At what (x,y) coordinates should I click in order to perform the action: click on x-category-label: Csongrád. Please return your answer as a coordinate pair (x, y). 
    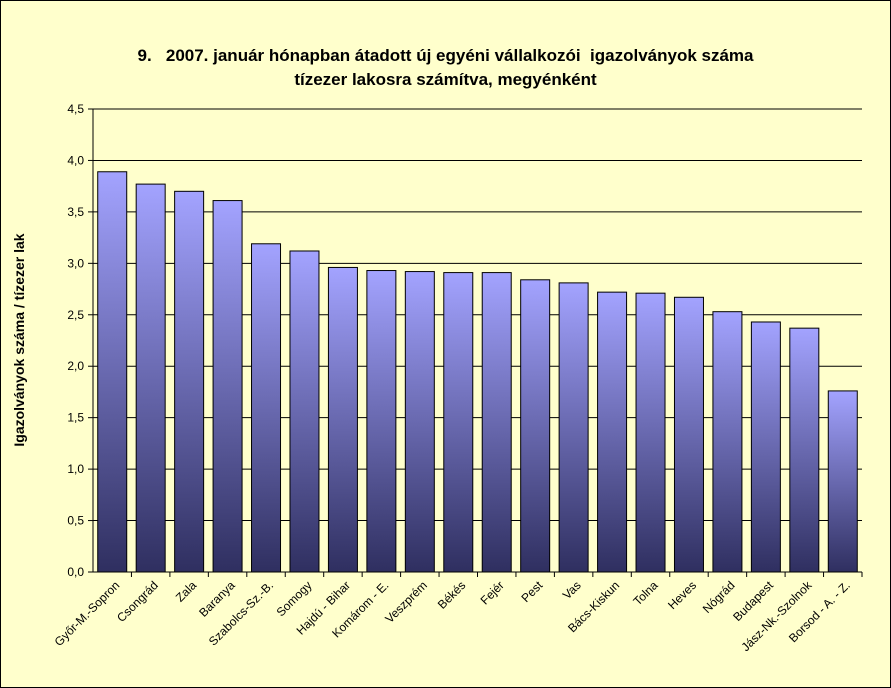
    Looking at the image, I should click on (137, 601).